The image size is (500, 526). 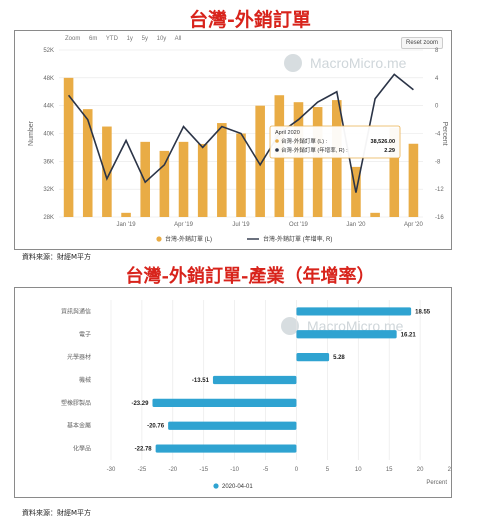 What do you see at coordinates (57, 513) in the screenshot?
I see `source-note-2: 資料來源：財經M平方` at bounding box center [57, 513].